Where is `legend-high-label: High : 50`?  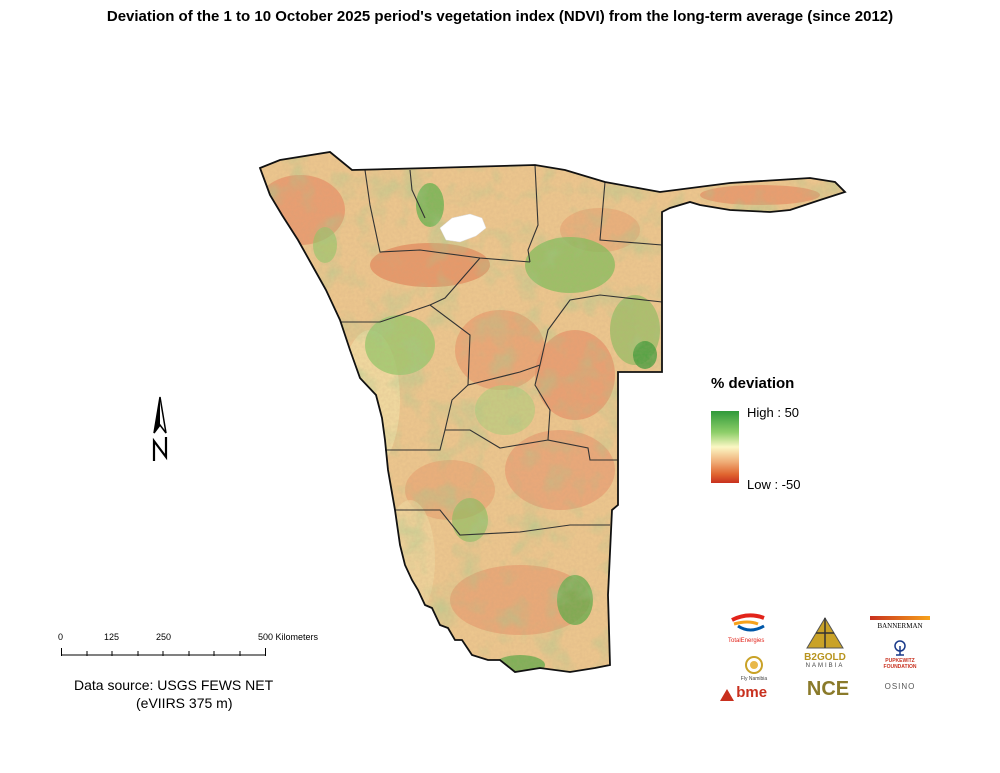
legend-high-label: High : 50 is located at coordinates (773, 412).